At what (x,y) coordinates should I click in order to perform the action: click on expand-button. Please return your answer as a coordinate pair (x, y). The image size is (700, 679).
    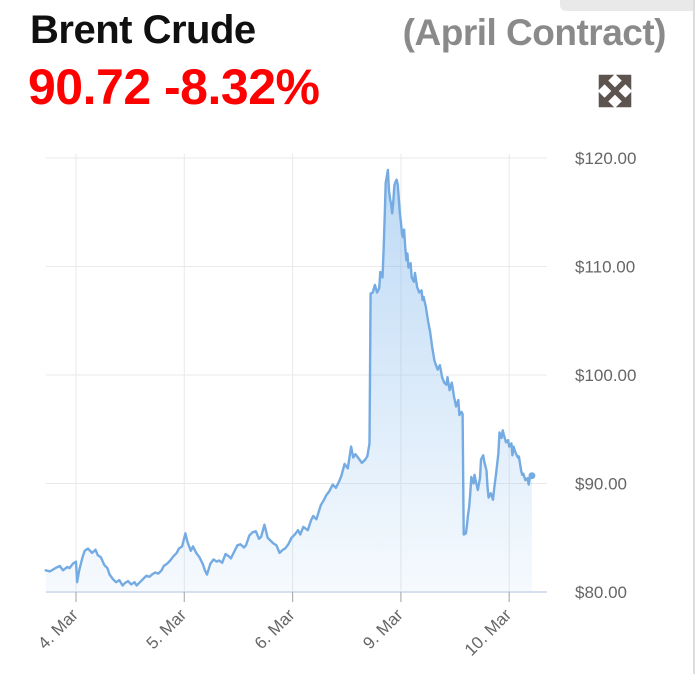
    Looking at the image, I should click on (615, 91).